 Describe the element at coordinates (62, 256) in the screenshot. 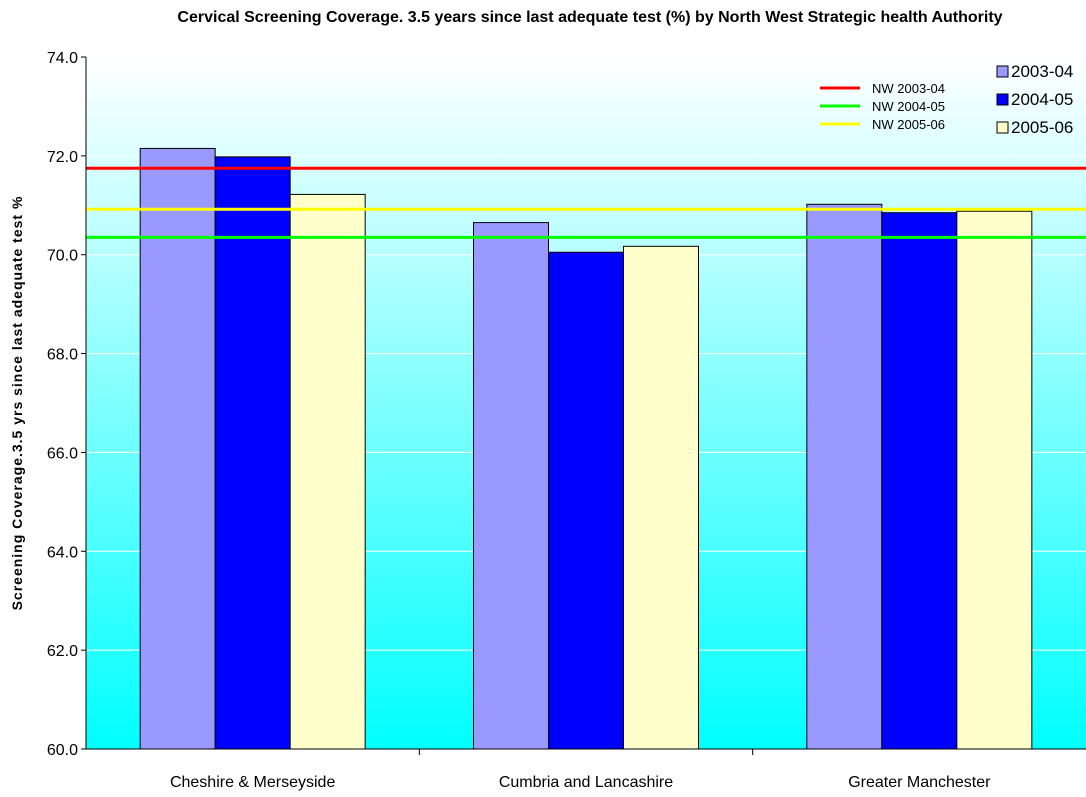

I see `y-tick-label: 70.0` at that location.